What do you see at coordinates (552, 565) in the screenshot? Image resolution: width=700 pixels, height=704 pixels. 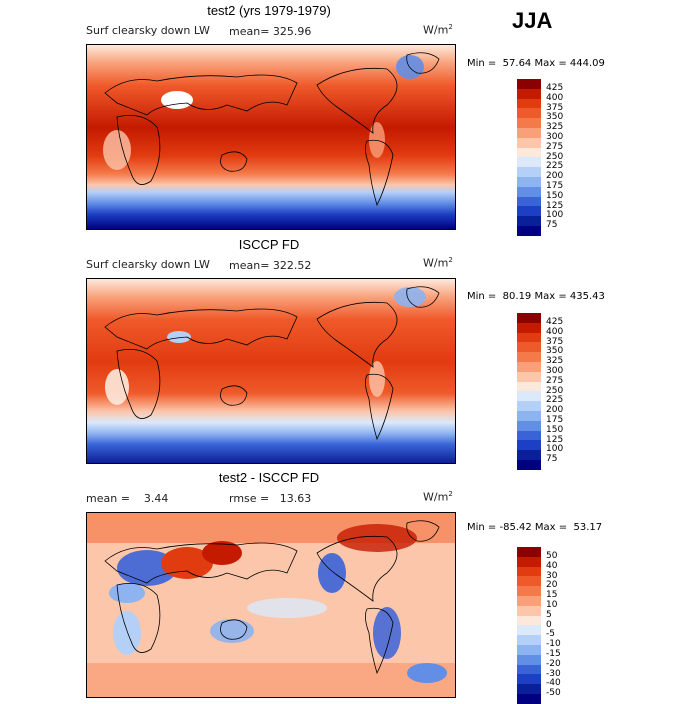 I see `colorbar-tick-label: 40` at bounding box center [552, 565].